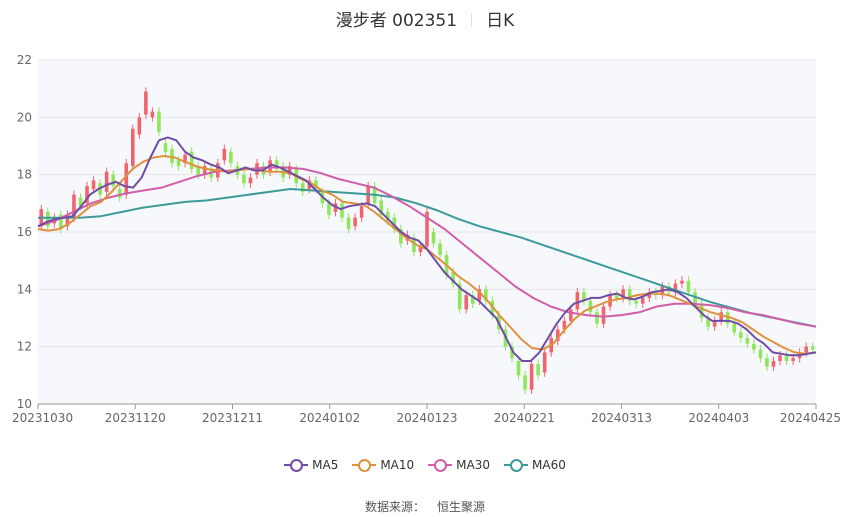  I want to click on legend-circle-ma10, so click(365, 465).